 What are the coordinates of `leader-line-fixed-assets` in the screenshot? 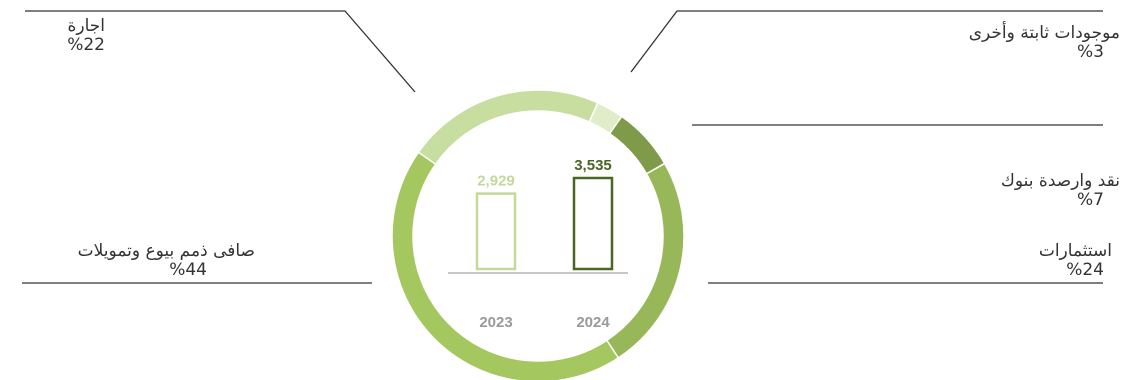 It's located at (866, 41).